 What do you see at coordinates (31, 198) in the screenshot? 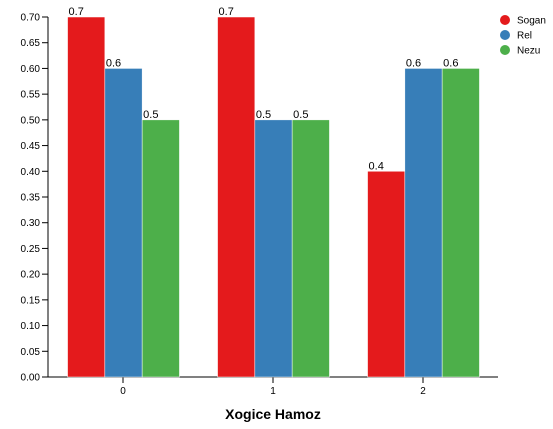
I see `y-tick-label: 0.35` at bounding box center [31, 198].